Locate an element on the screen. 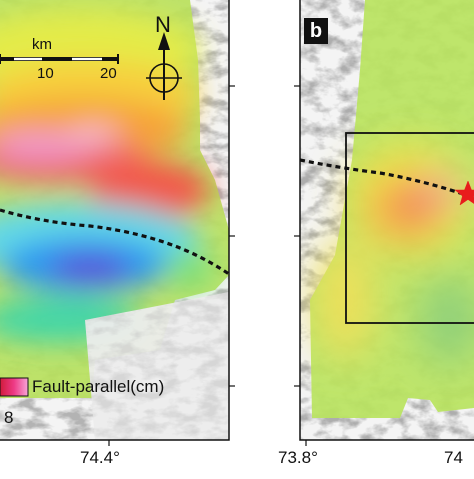 Image resolution: width=474 pixels, height=479 pixels. scale-bar-tick-20: 20 is located at coordinates (108, 73).